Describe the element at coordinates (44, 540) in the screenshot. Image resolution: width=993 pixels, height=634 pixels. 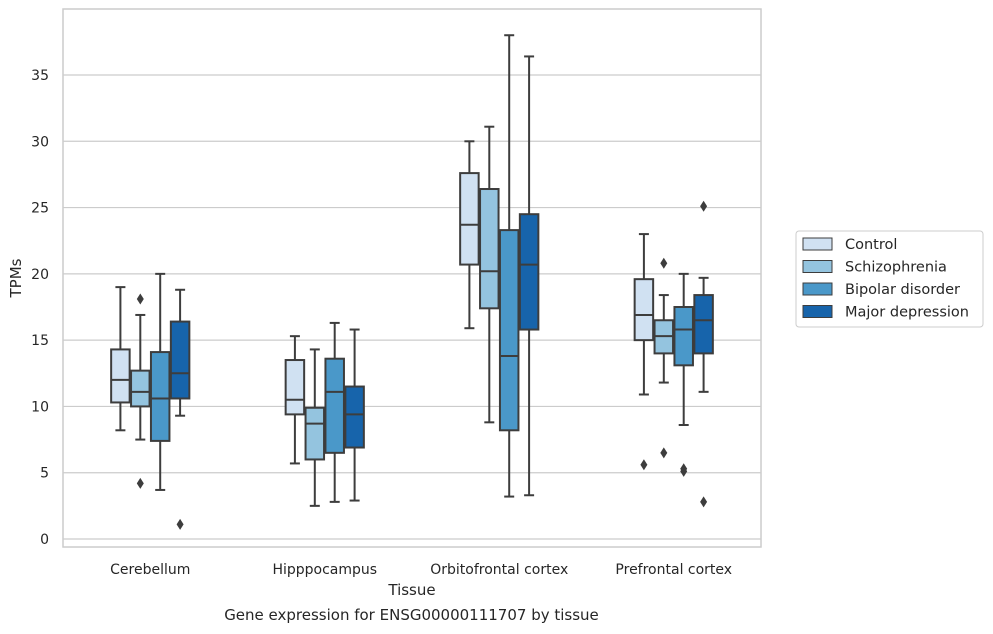
I see `y-tick-label: 0` at that location.